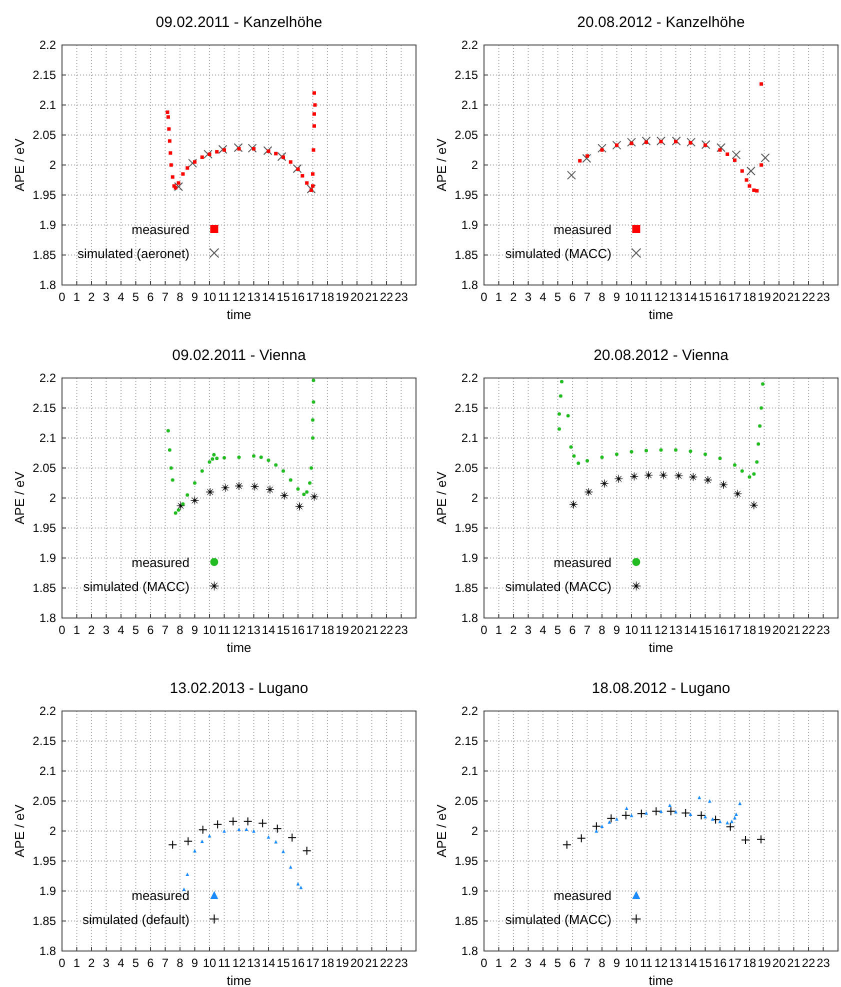 The height and width of the screenshot is (987, 841). I want to click on x-tick-label: 16, so click(298, 963).